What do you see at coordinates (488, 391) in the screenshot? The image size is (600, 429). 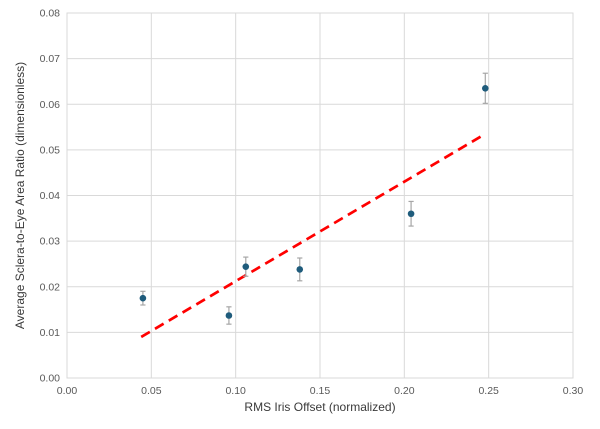 I see `x-tick-label: 0.25` at bounding box center [488, 391].